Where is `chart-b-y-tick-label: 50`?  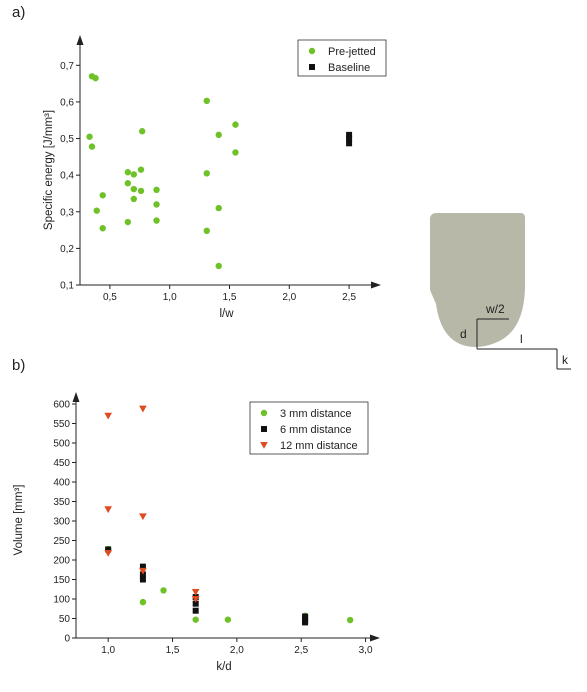
chart-b-y-tick-label: 50 is located at coordinates (65, 619).